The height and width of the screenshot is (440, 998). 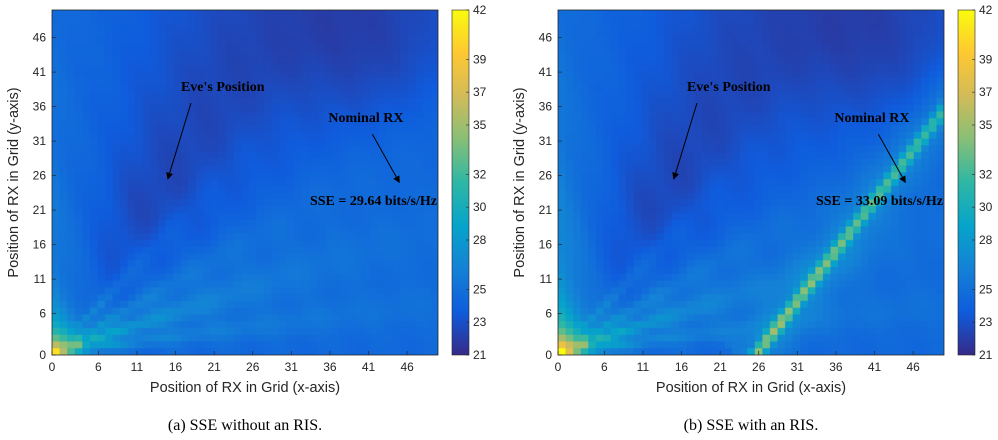 I want to click on colorbar-ticks-b: 21 23 25 28 30 32 35 37 39 42, so click(x=982, y=182).